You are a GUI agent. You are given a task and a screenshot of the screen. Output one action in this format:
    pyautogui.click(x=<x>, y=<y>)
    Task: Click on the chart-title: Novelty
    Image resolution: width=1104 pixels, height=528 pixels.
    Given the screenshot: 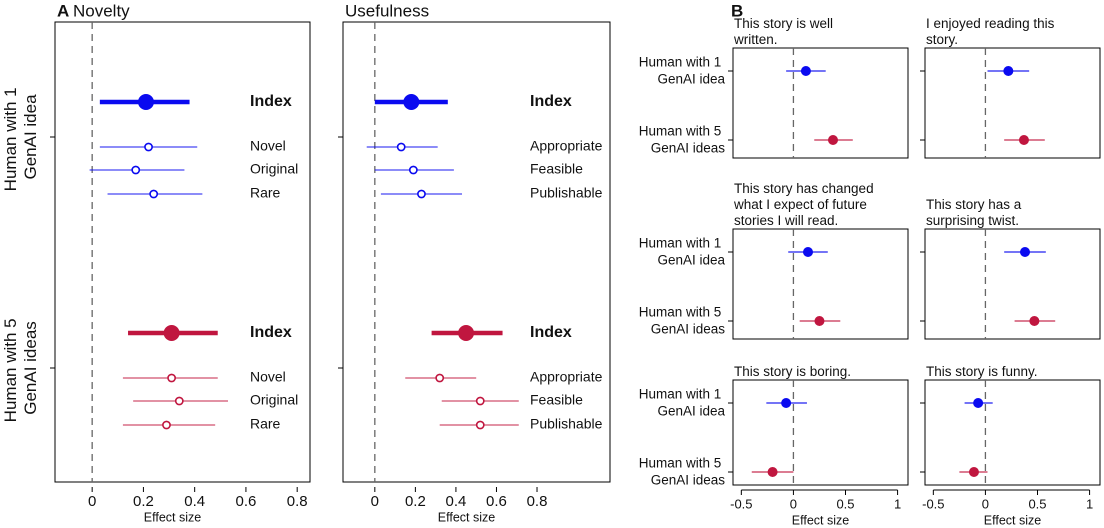 What is the action you would take?
    pyautogui.click(x=101, y=10)
    